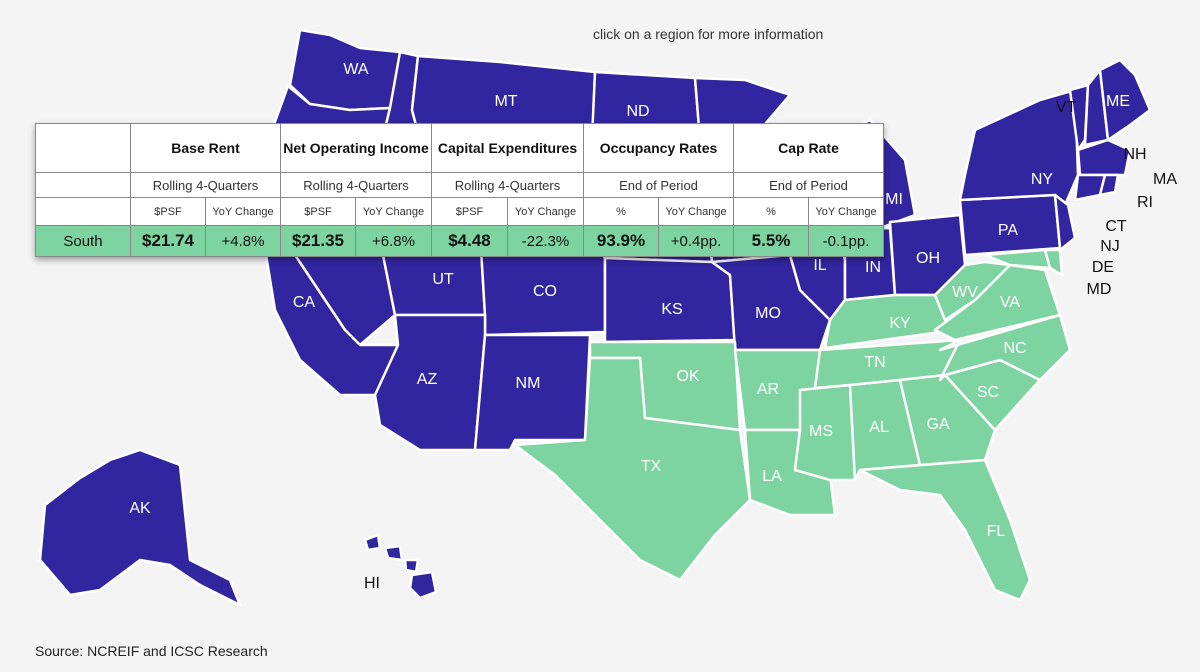  I want to click on state-az, so click(430, 382).